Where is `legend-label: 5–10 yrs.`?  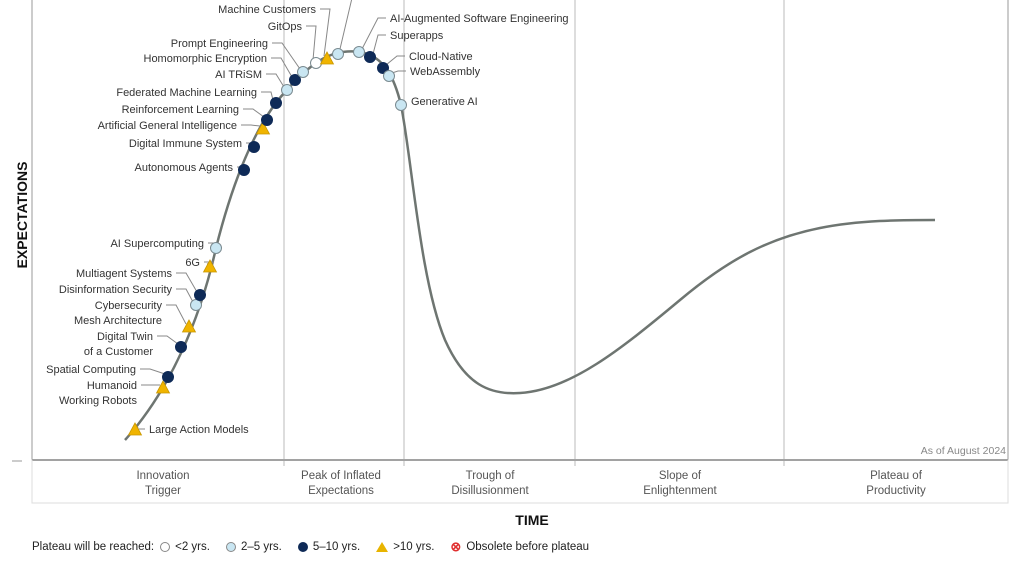
legend-label: 5–10 yrs. is located at coordinates (336, 547).